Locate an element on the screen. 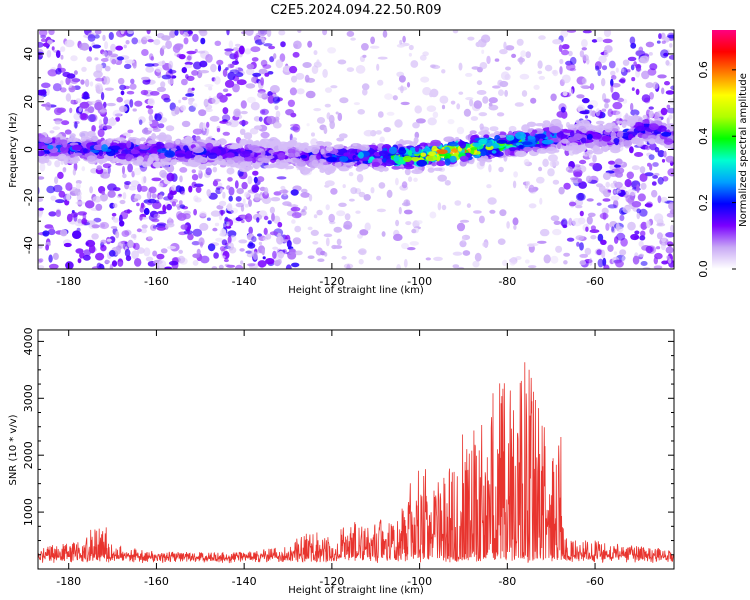 The height and width of the screenshot is (600, 750). x-tick-label: -180 is located at coordinates (68, 581).